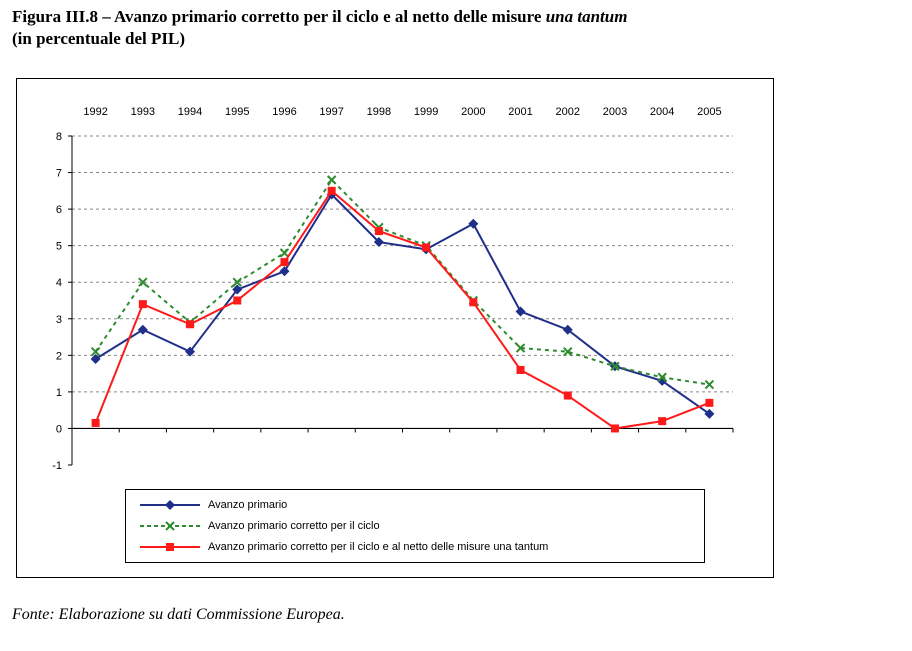  Describe the element at coordinates (170, 505) in the screenshot. I see `legend-swatch-series1` at that location.